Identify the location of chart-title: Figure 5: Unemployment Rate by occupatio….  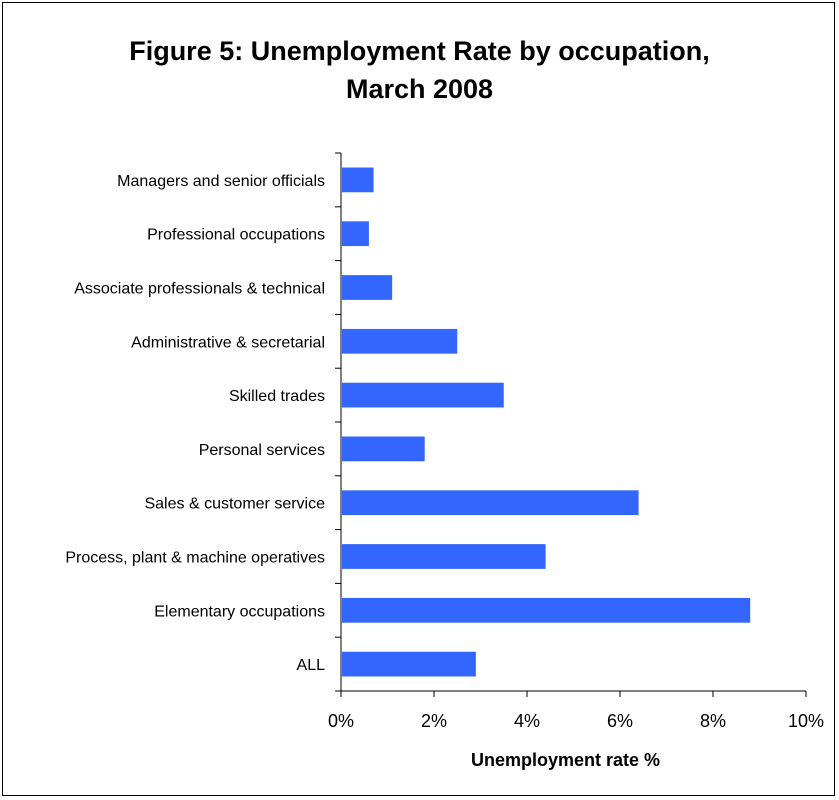
(419, 51).